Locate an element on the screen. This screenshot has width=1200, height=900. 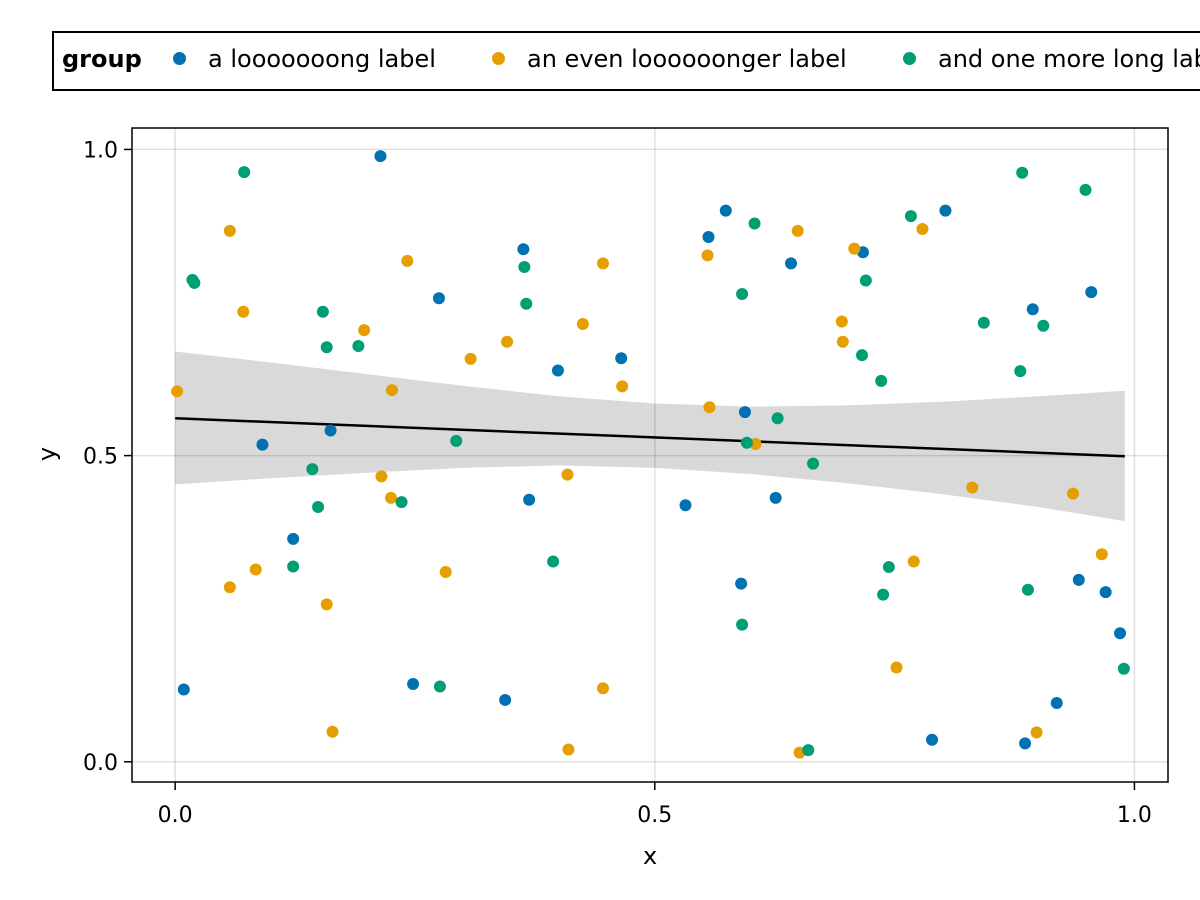
legend-entry-2: an even loooooonger label is located at coordinates (669, 59).